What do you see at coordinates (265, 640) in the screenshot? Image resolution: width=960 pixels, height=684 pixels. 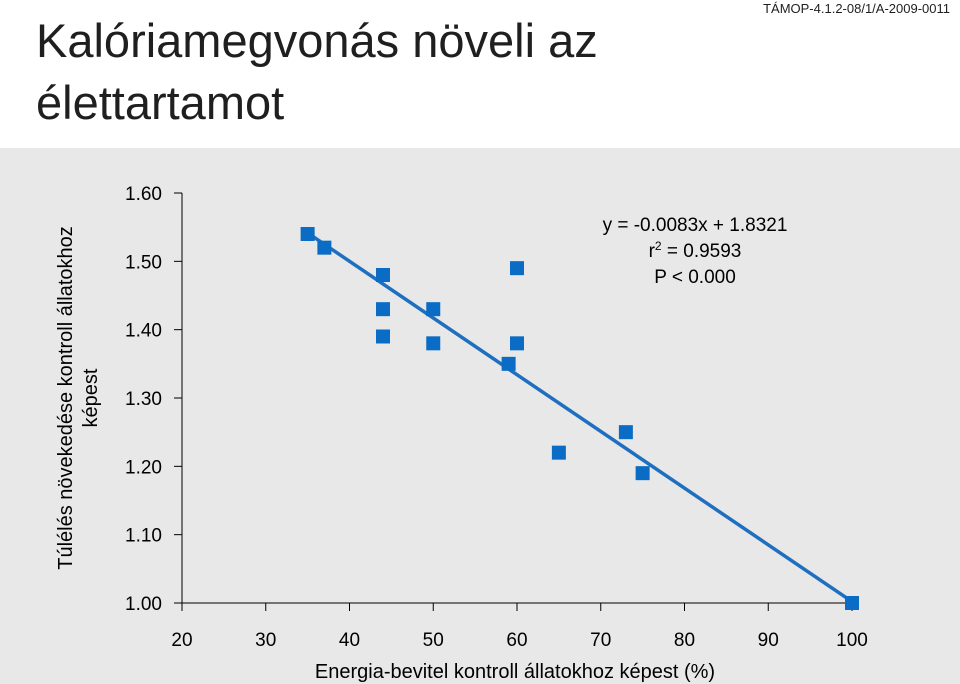 I see `x-tick-label: 30` at bounding box center [265, 640].